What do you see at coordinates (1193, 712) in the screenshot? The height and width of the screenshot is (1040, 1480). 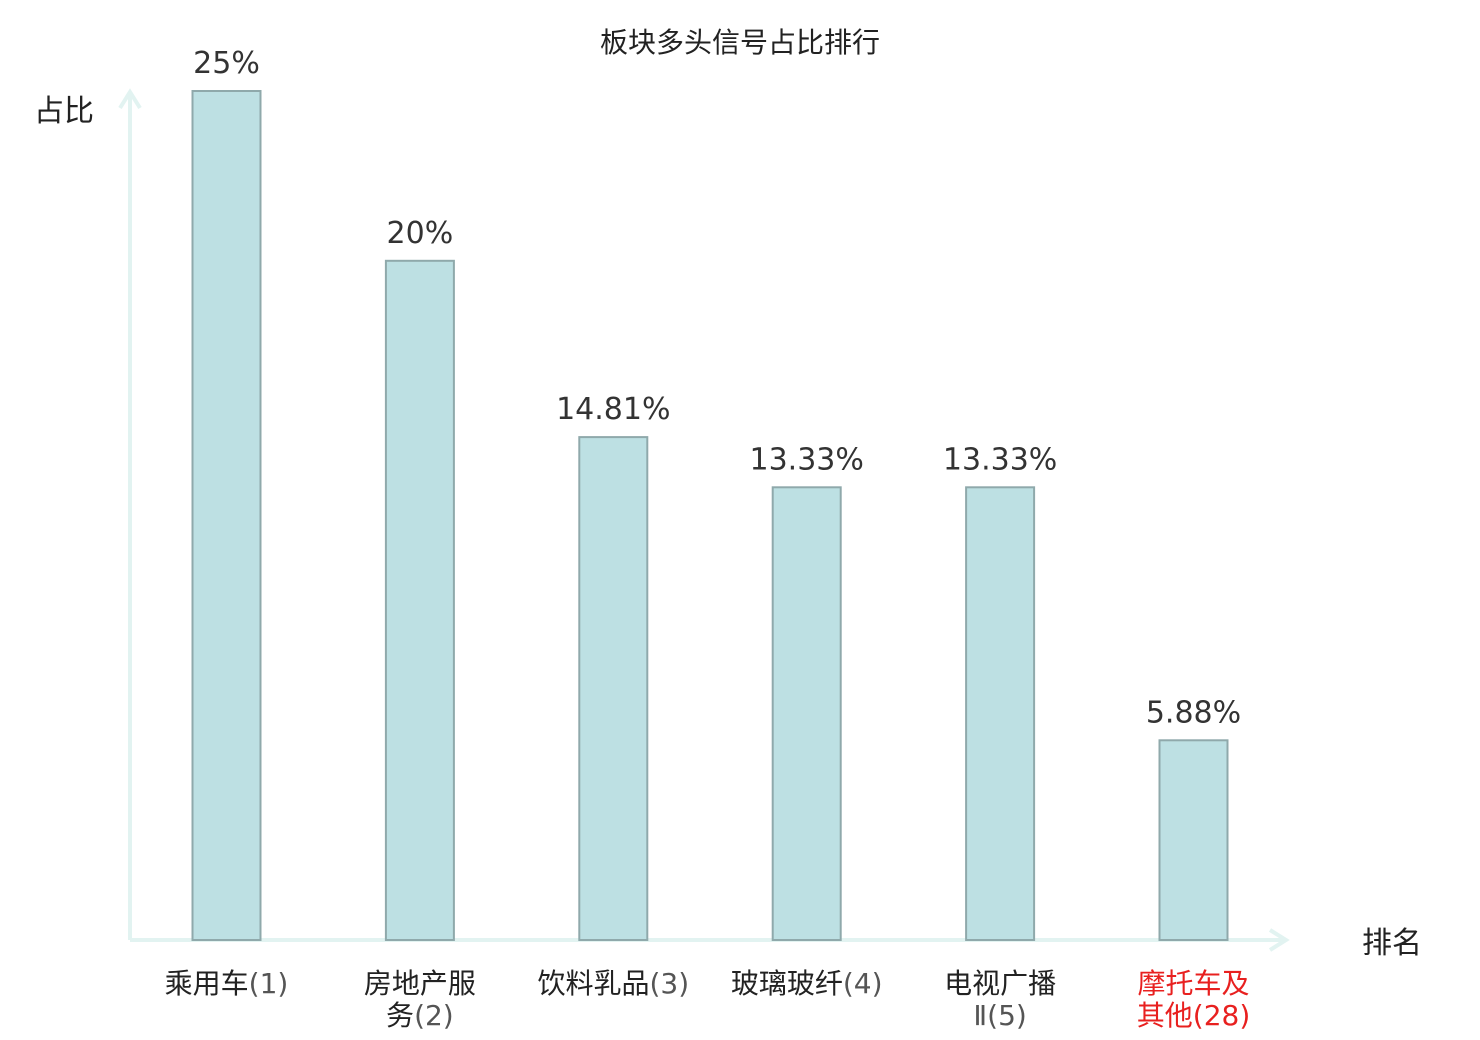 I see `data-label-6: 5.88%` at bounding box center [1193, 712].